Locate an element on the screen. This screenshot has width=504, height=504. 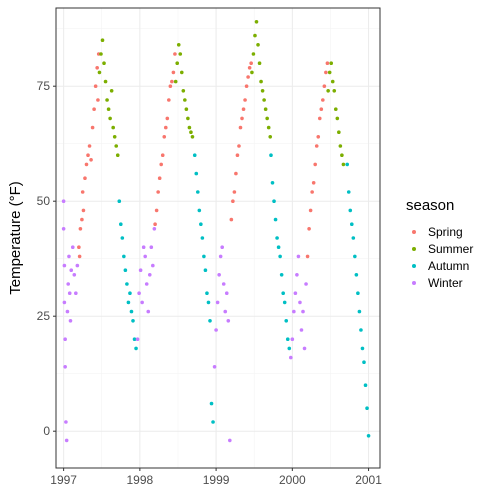
legend-label-winter: Winter is located at coordinates (445, 283).